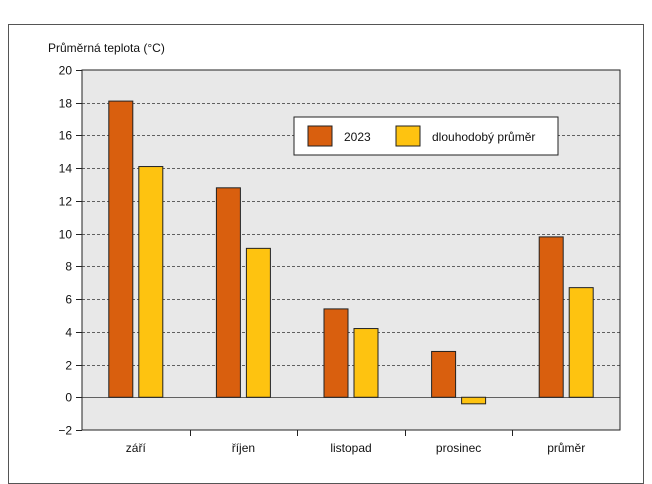 Image resolution: width=652 pixels, height=484 pixels. What do you see at coordinates (320, 136) in the screenshot?
I see `legend-swatch-2023` at bounding box center [320, 136].